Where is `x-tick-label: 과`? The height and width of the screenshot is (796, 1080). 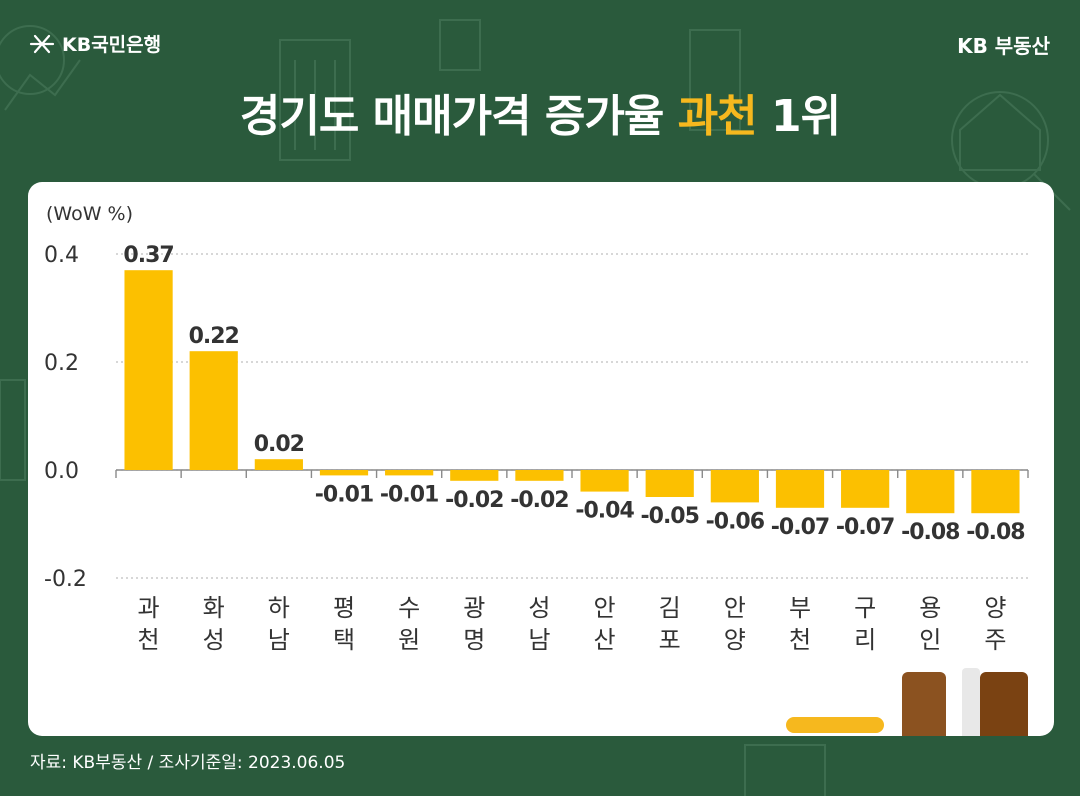 x-tick-label: 과 is located at coordinates (149, 608).